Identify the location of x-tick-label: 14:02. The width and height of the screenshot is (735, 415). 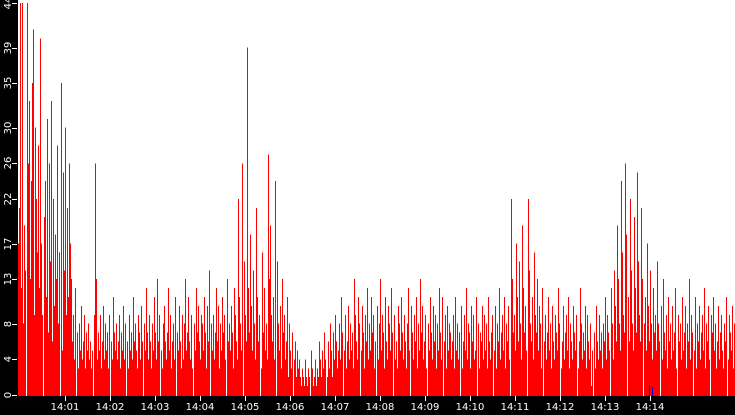
(110, 407).